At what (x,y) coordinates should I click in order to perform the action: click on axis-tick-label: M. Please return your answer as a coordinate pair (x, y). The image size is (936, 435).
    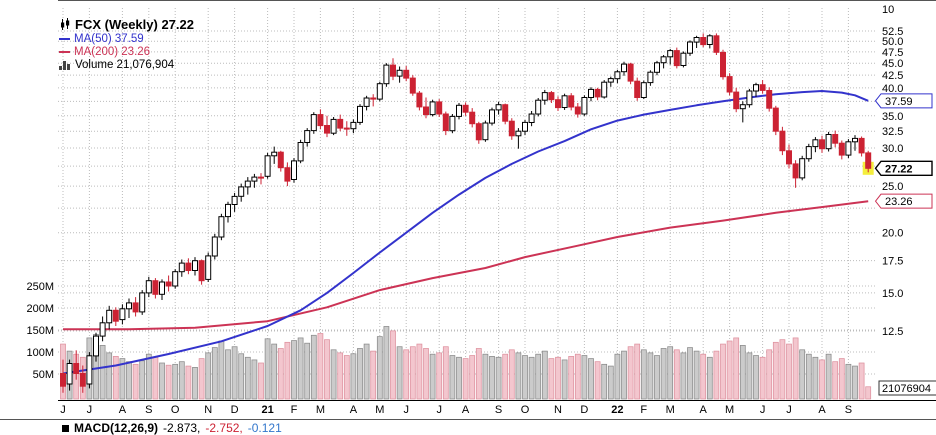
    Looking at the image, I should click on (320, 410).